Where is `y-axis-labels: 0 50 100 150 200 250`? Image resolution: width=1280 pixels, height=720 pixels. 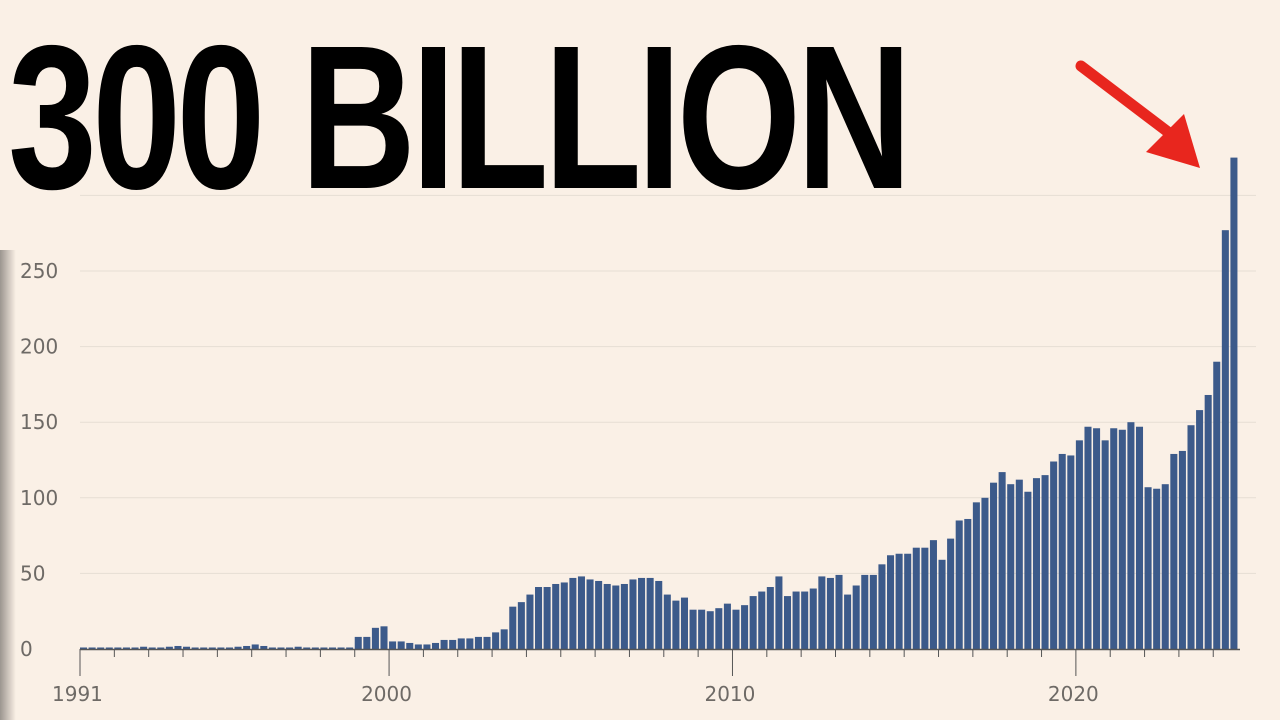 y-axis-labels: 0 50 100 150 200 250 is located at coordinates (39, 460).